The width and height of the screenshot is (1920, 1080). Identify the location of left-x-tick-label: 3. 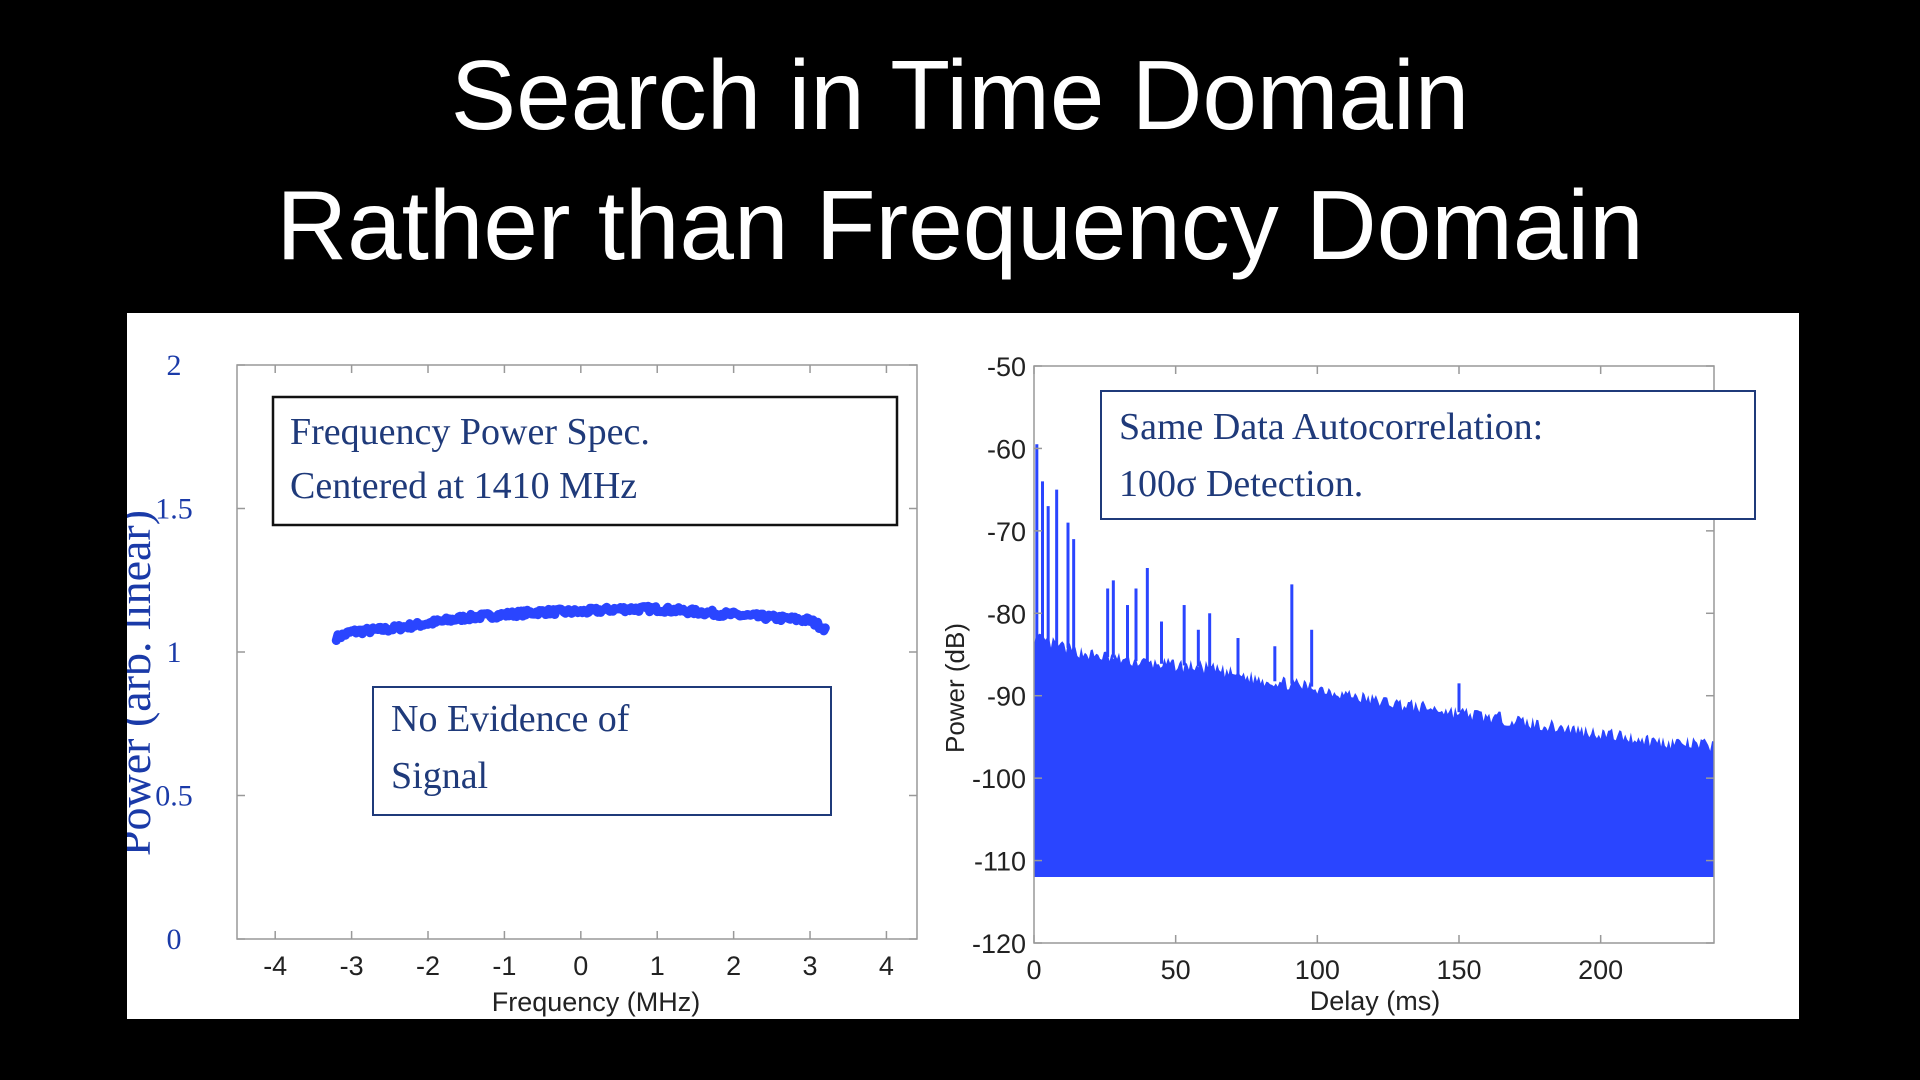
(810, 966).